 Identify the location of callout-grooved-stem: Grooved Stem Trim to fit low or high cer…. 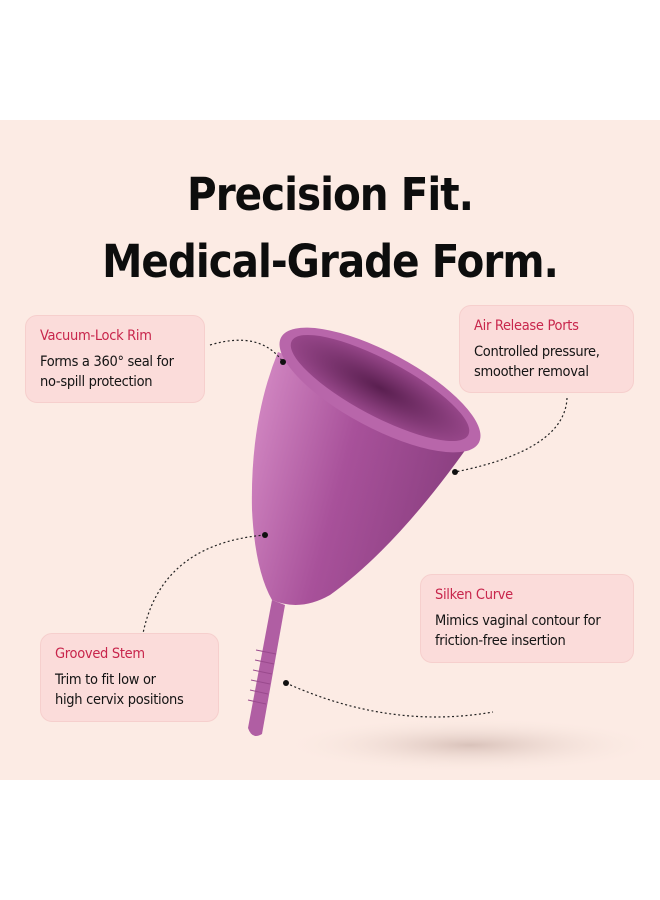
(129, 677).